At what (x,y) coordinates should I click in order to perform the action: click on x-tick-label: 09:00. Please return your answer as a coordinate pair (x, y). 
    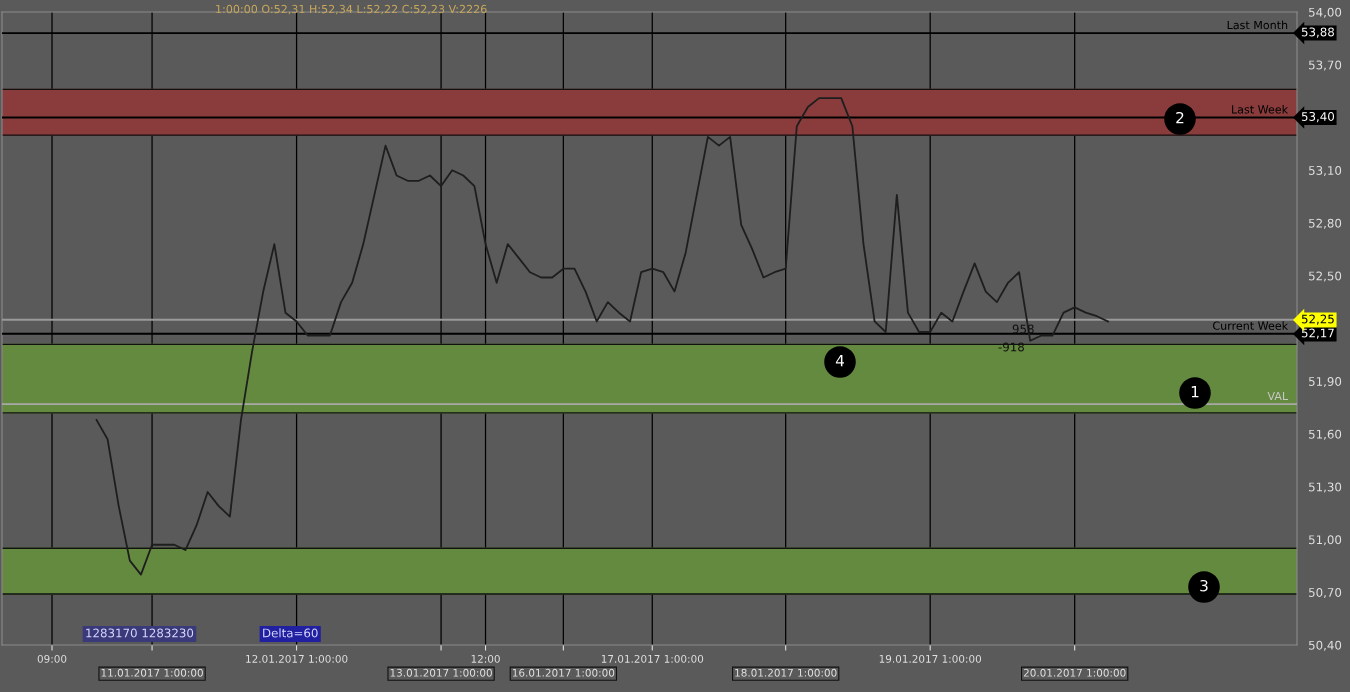
    Looking at the image, I should click on (52, 658).